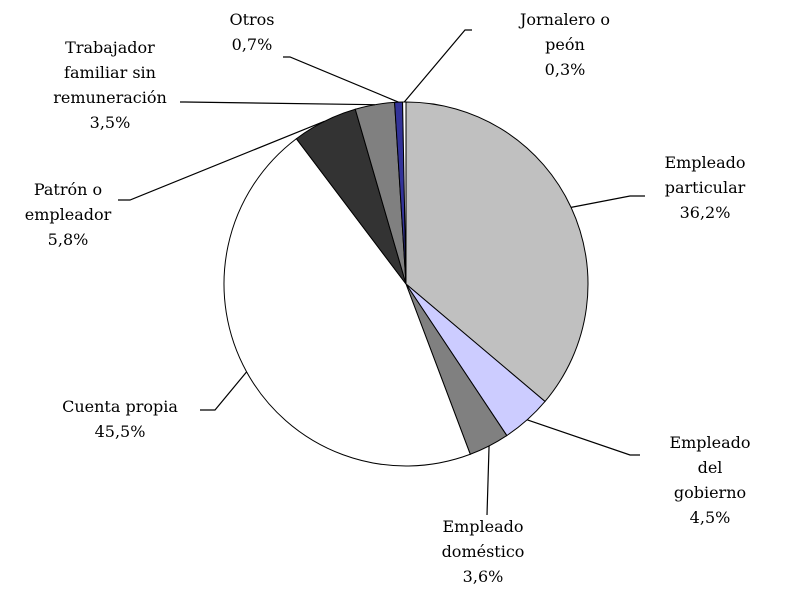 This screenshot has height=589, width=786. I want to click on slice-label: Empleado particular 36,2%, so click(704, 187).